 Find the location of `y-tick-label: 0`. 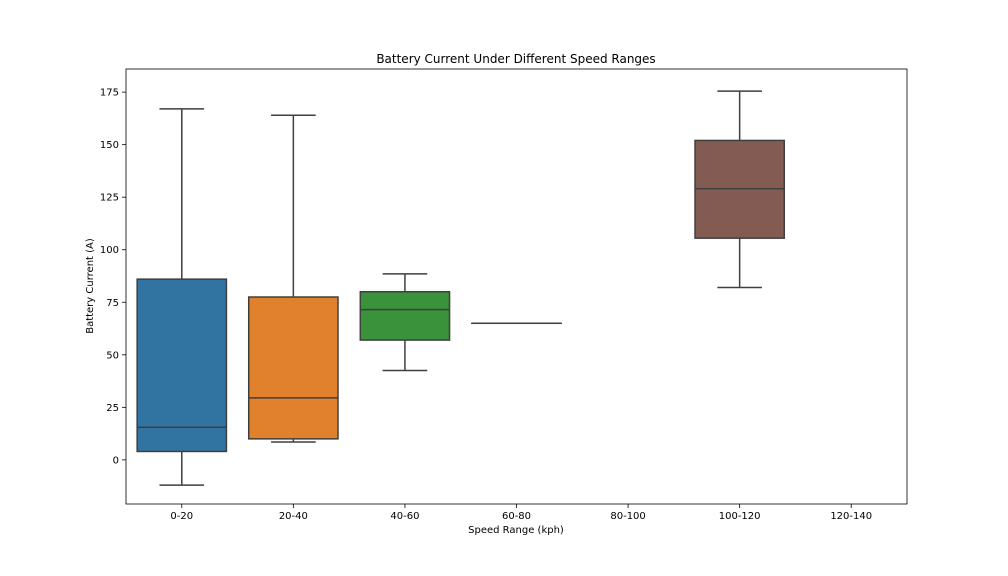

y-tick-label: 0 is located at coordinates (116, 460).